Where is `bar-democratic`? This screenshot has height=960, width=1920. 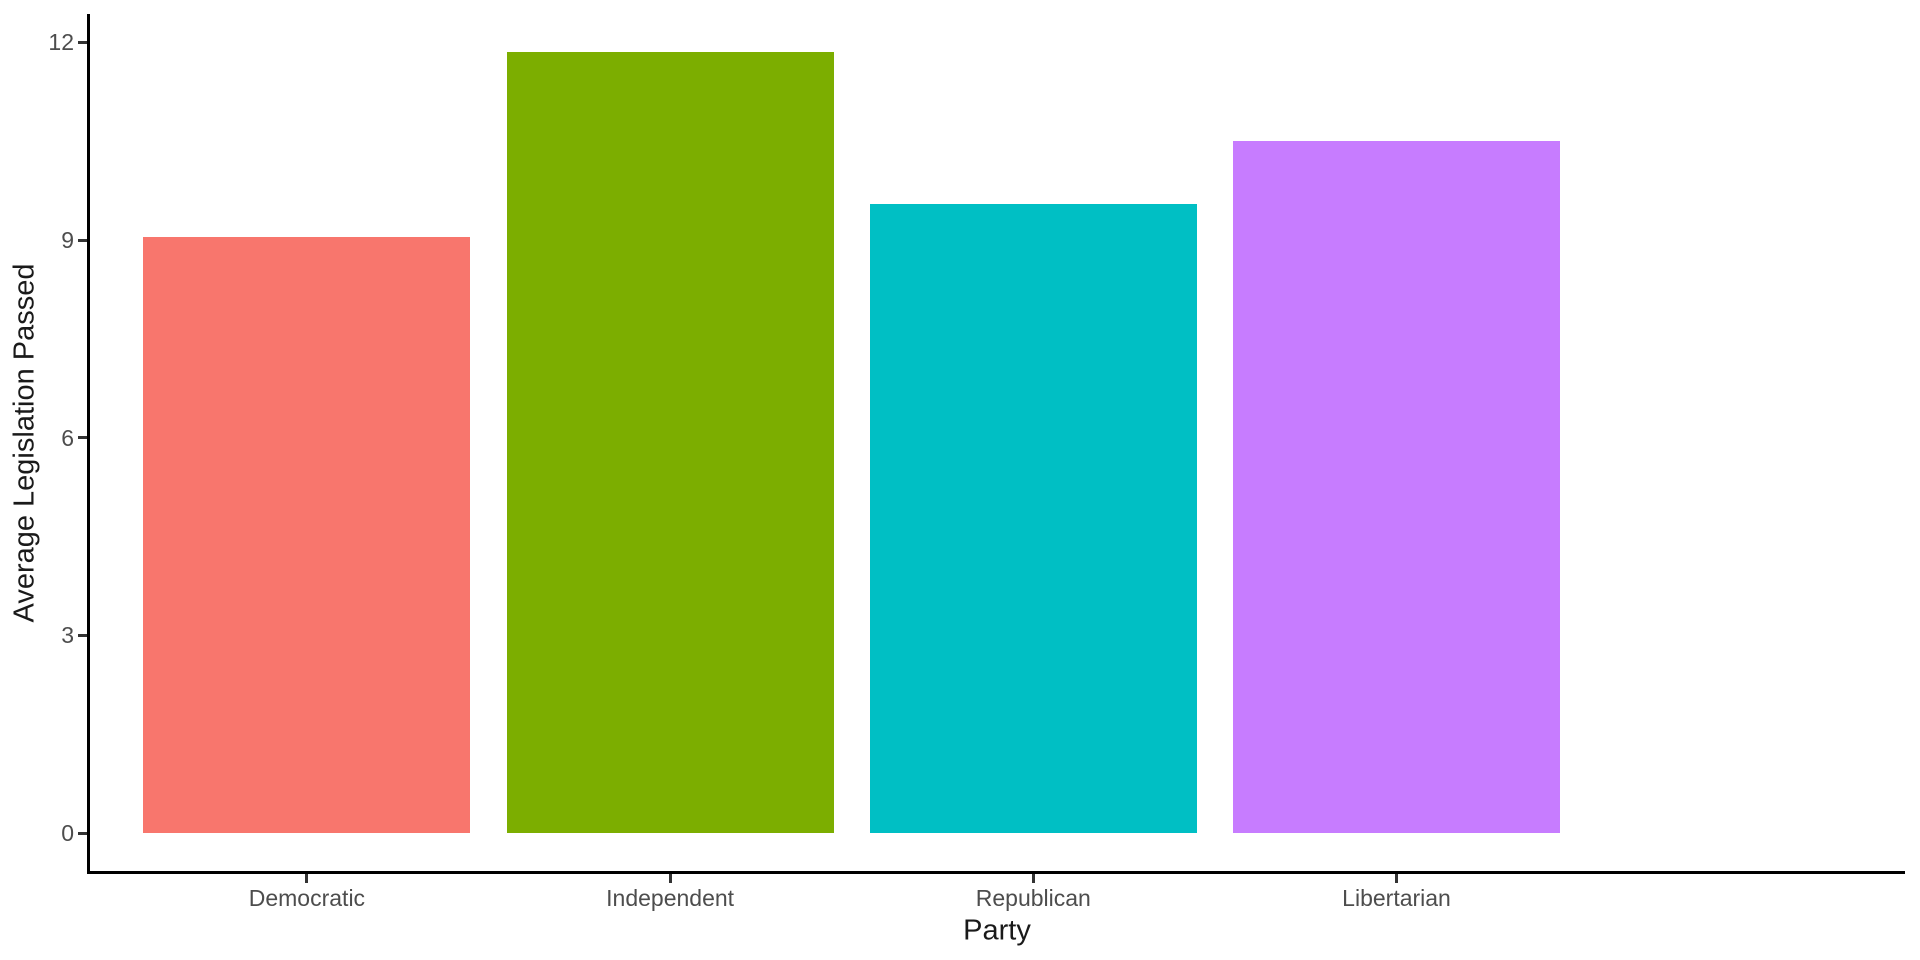 bar-democratic is located at coordinates (307, 535).